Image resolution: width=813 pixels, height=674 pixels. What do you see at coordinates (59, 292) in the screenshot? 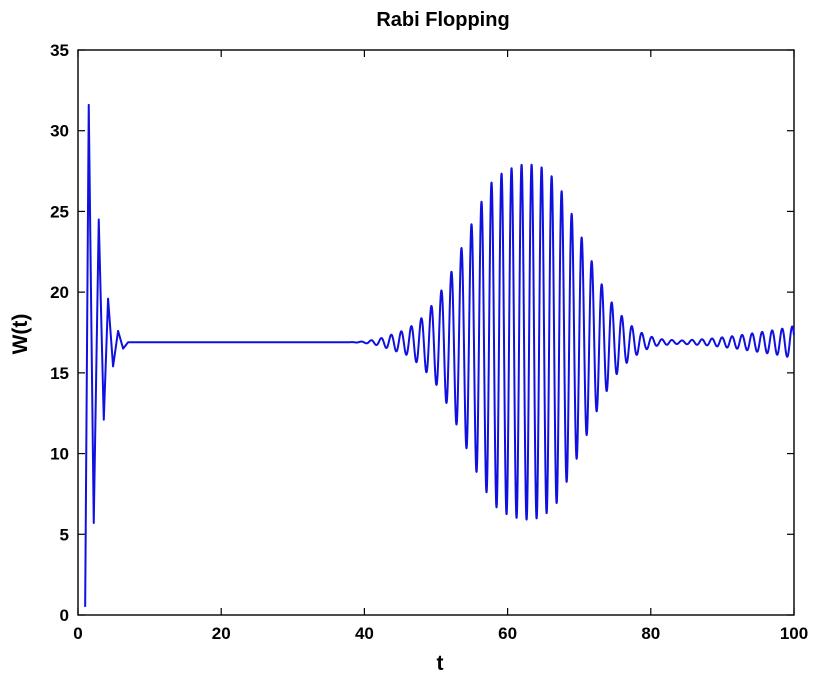
I see `y-tick-label: 20` at bounding box center [59, 292].